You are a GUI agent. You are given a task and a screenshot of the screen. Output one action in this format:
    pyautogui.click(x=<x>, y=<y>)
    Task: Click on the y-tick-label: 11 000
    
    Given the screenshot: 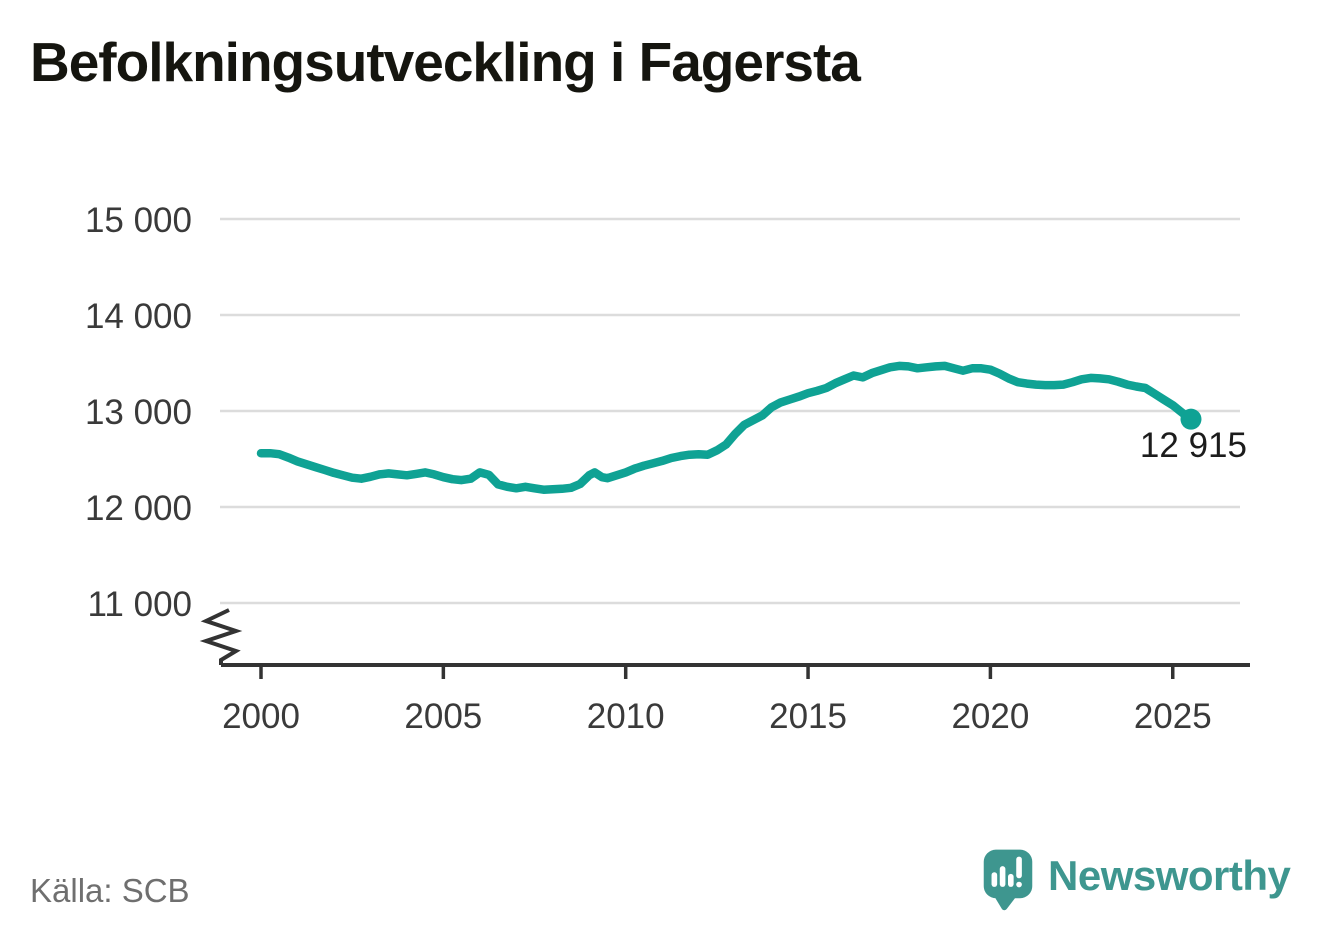 What is the action you would take?
    pyautogui.click(x=140, y=604)
    